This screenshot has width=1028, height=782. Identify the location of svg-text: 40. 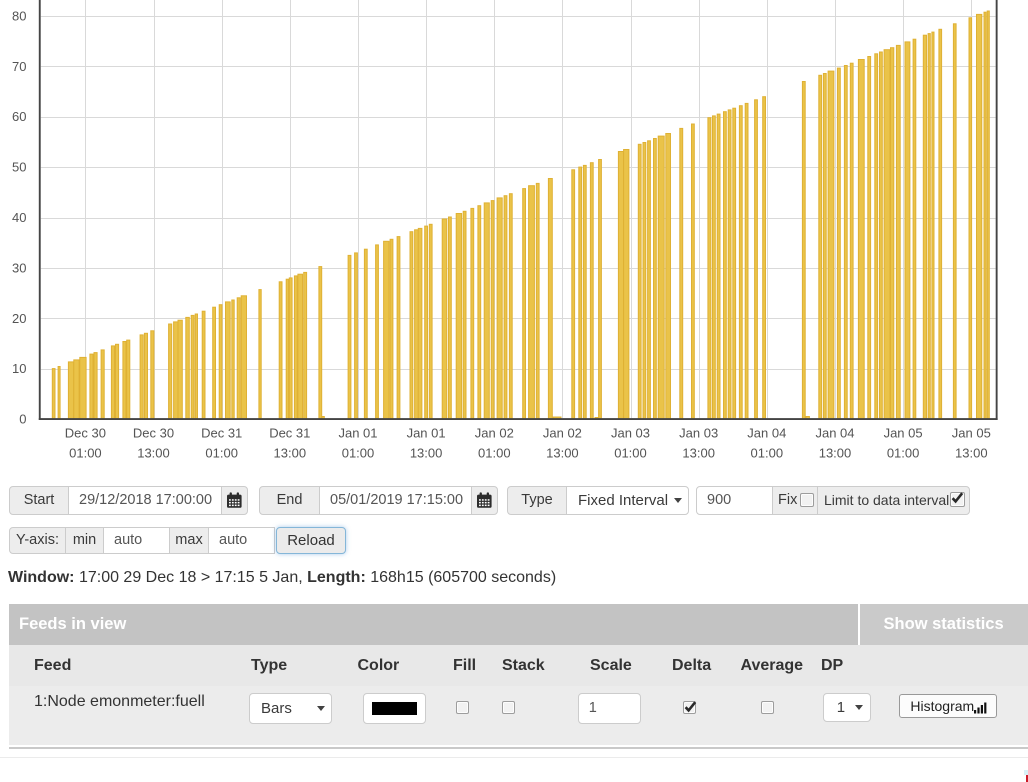
(19, 217).